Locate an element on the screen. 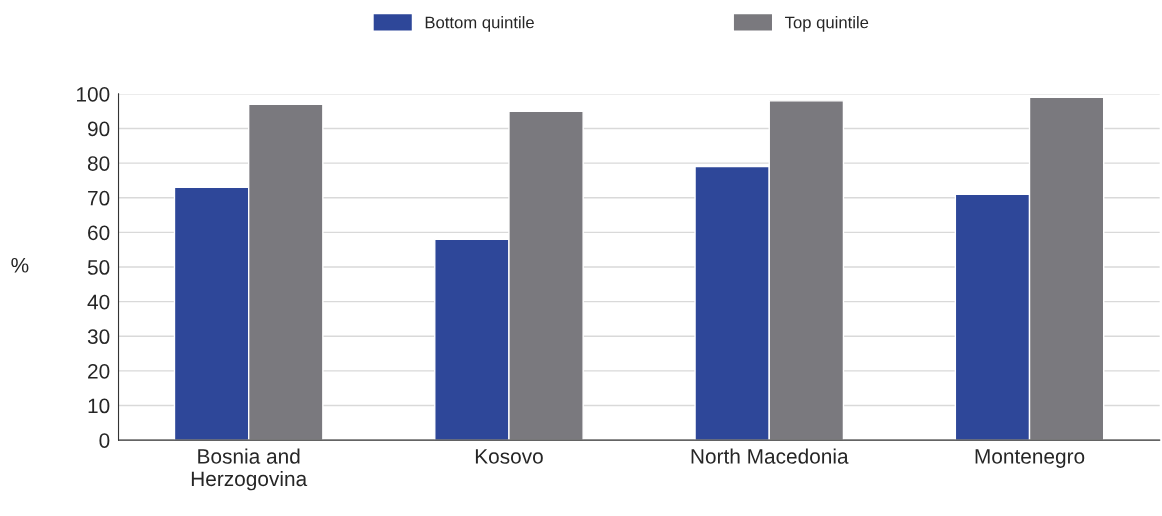 Image resolution: width=1162 pixels, height=516 pixels. y-tick-label: 70 is located at coordinates (99, 198).